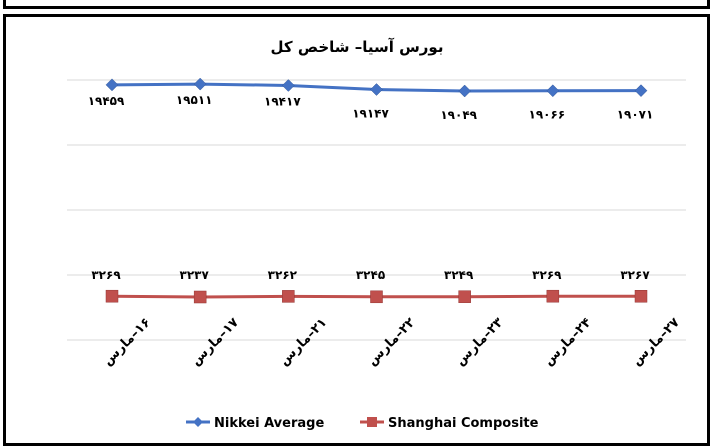 The width and height of the screenshot is (713, 446). Describe the element at coordinates (459, 275) in the screenshot. I see `data-label: ۳۲۴۹` at that location.